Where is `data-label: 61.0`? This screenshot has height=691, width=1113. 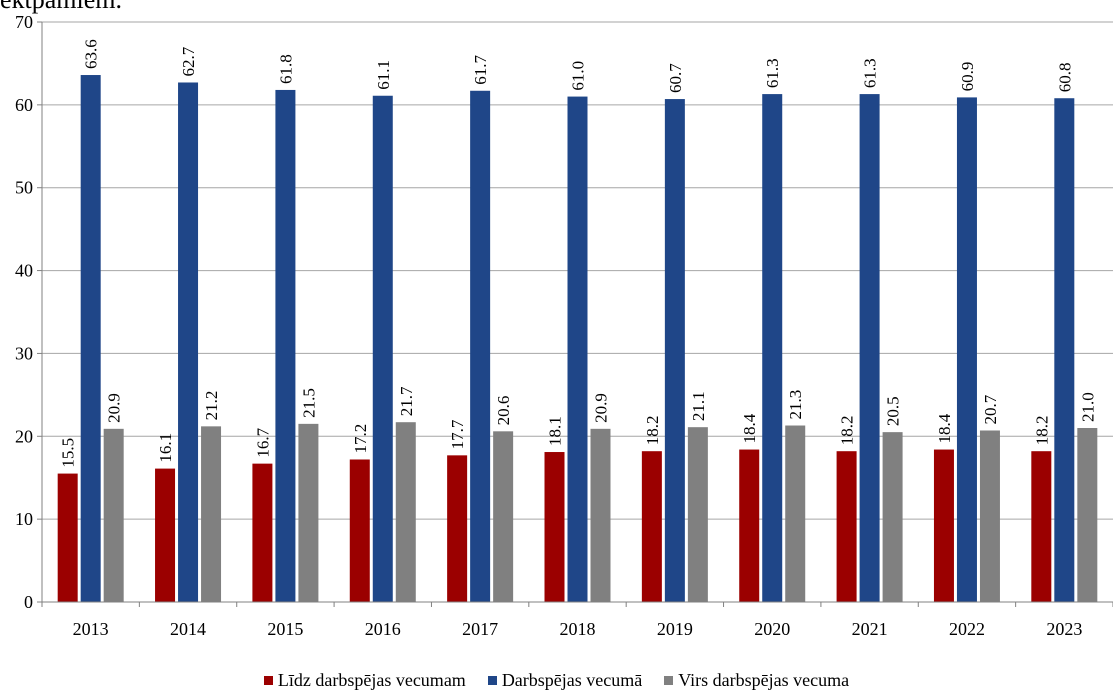
data-label: 61.0 is located at coordinates (578, 76).